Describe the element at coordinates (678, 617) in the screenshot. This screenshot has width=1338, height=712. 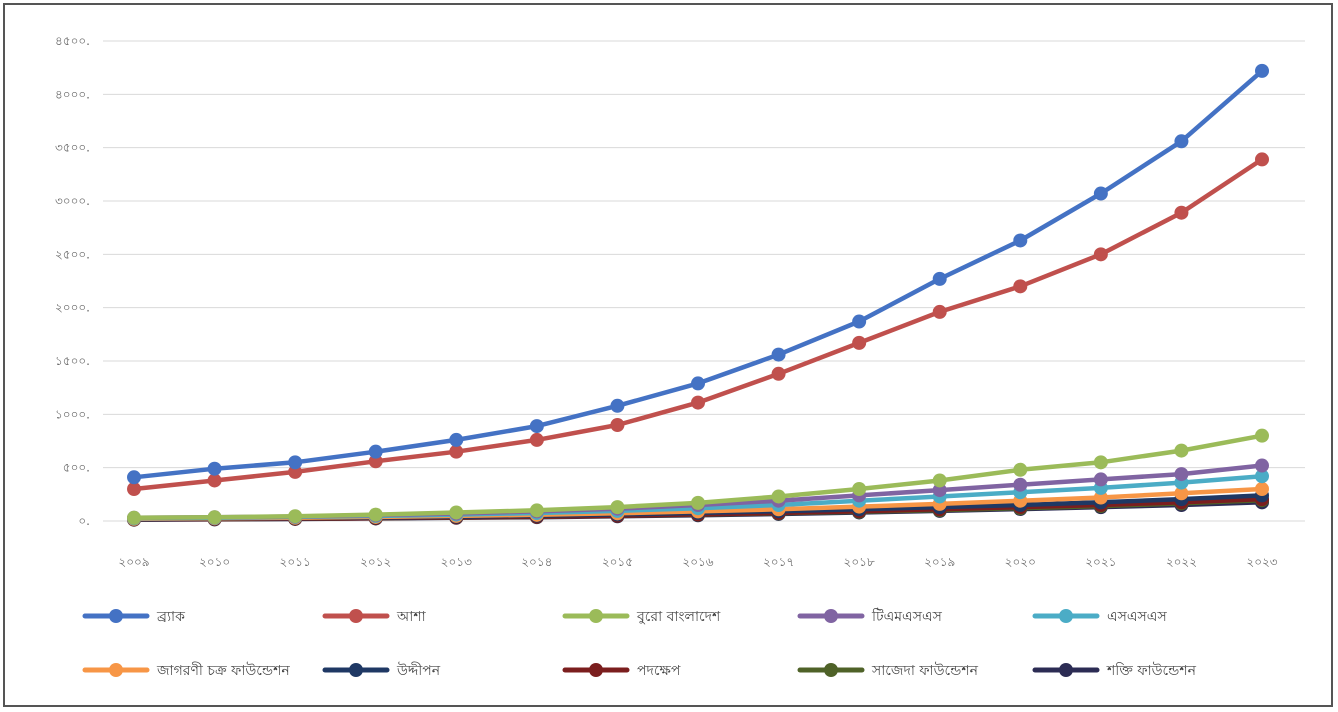
I see `legend-label: বুরো বাংলাদেশ` at that location.